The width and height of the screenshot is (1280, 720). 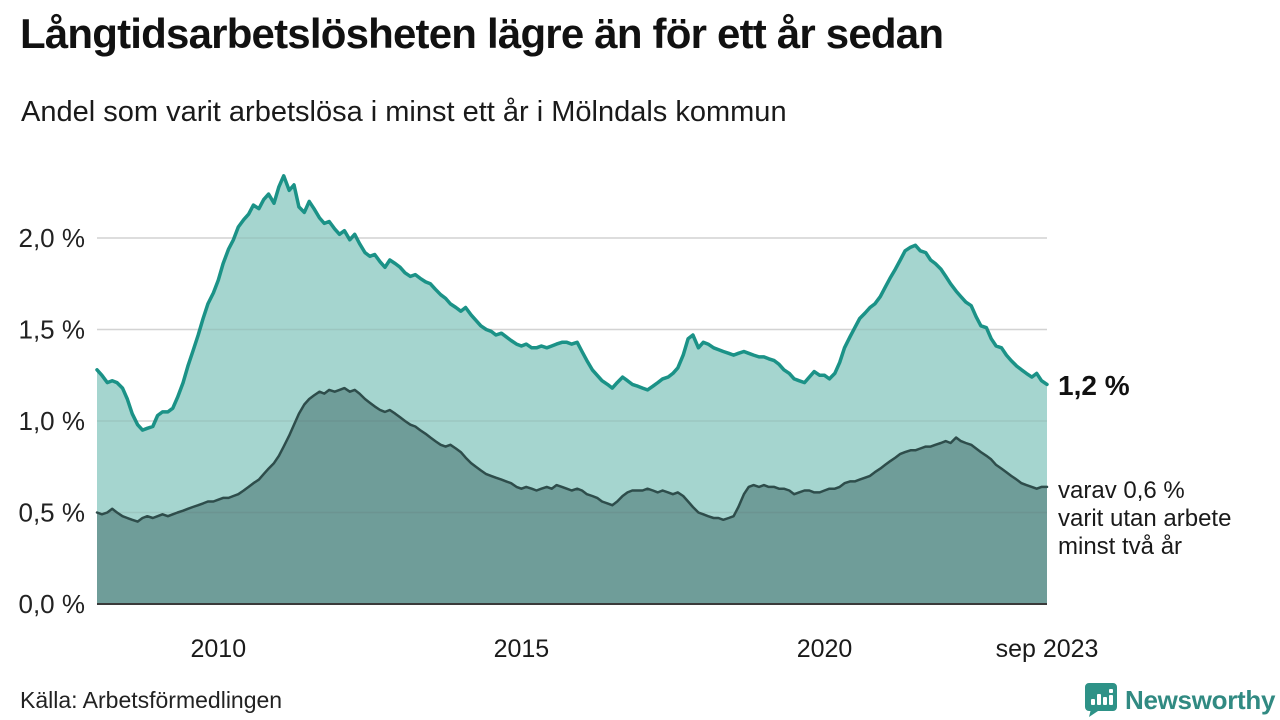 I want to click on y-tick-label-1,5 %: 1,5 %, so click(x=52, y=330).